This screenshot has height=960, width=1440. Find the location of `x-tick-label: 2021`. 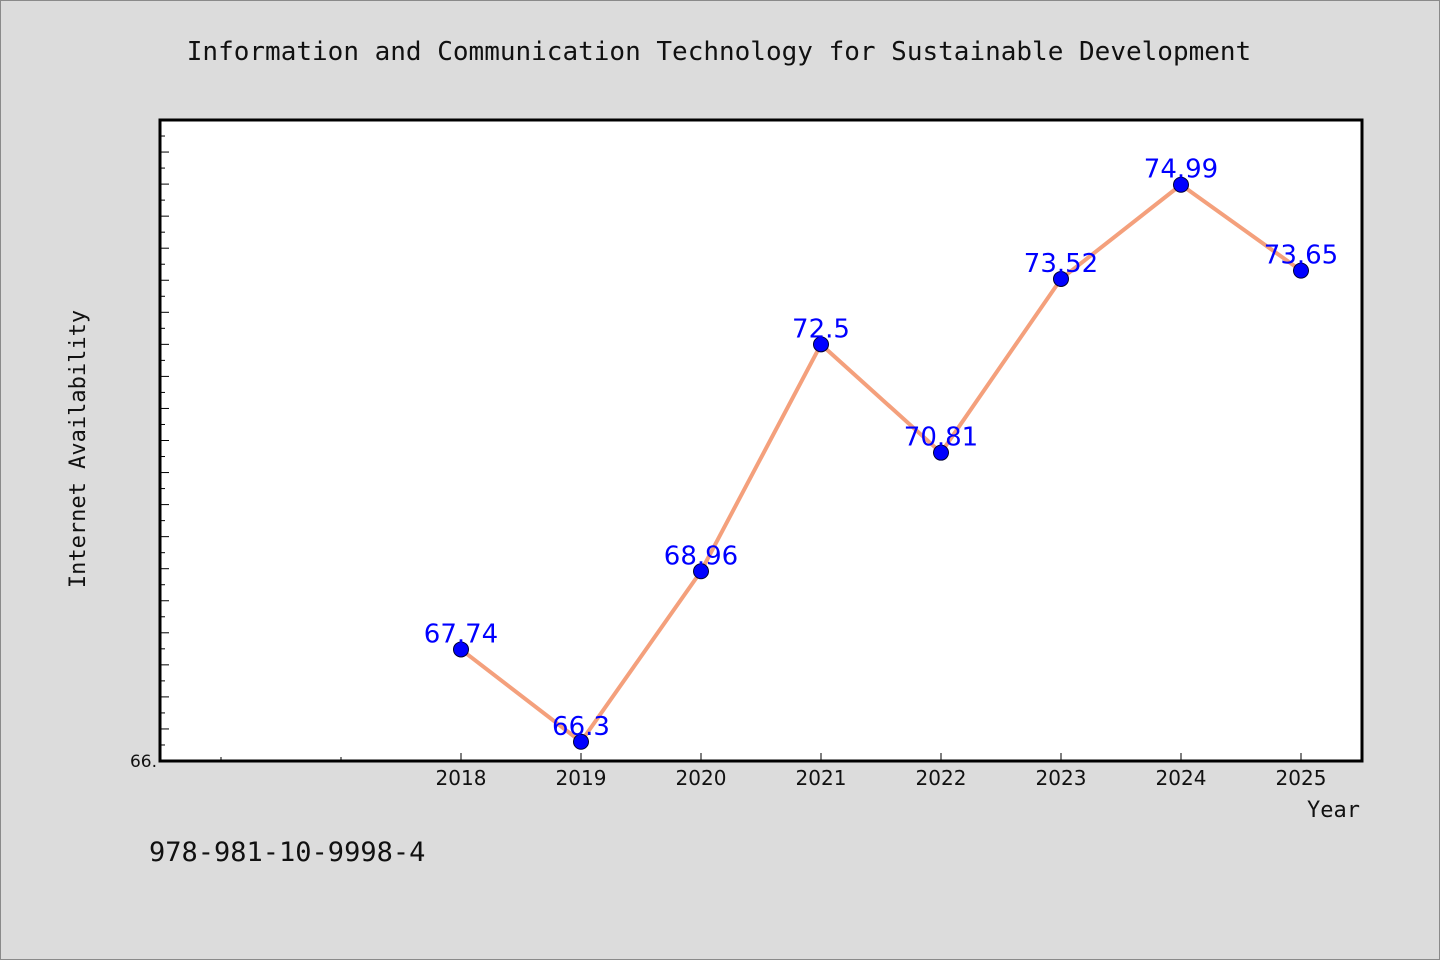

x-tick-label: 2021 is located at coordinates (821, 778).